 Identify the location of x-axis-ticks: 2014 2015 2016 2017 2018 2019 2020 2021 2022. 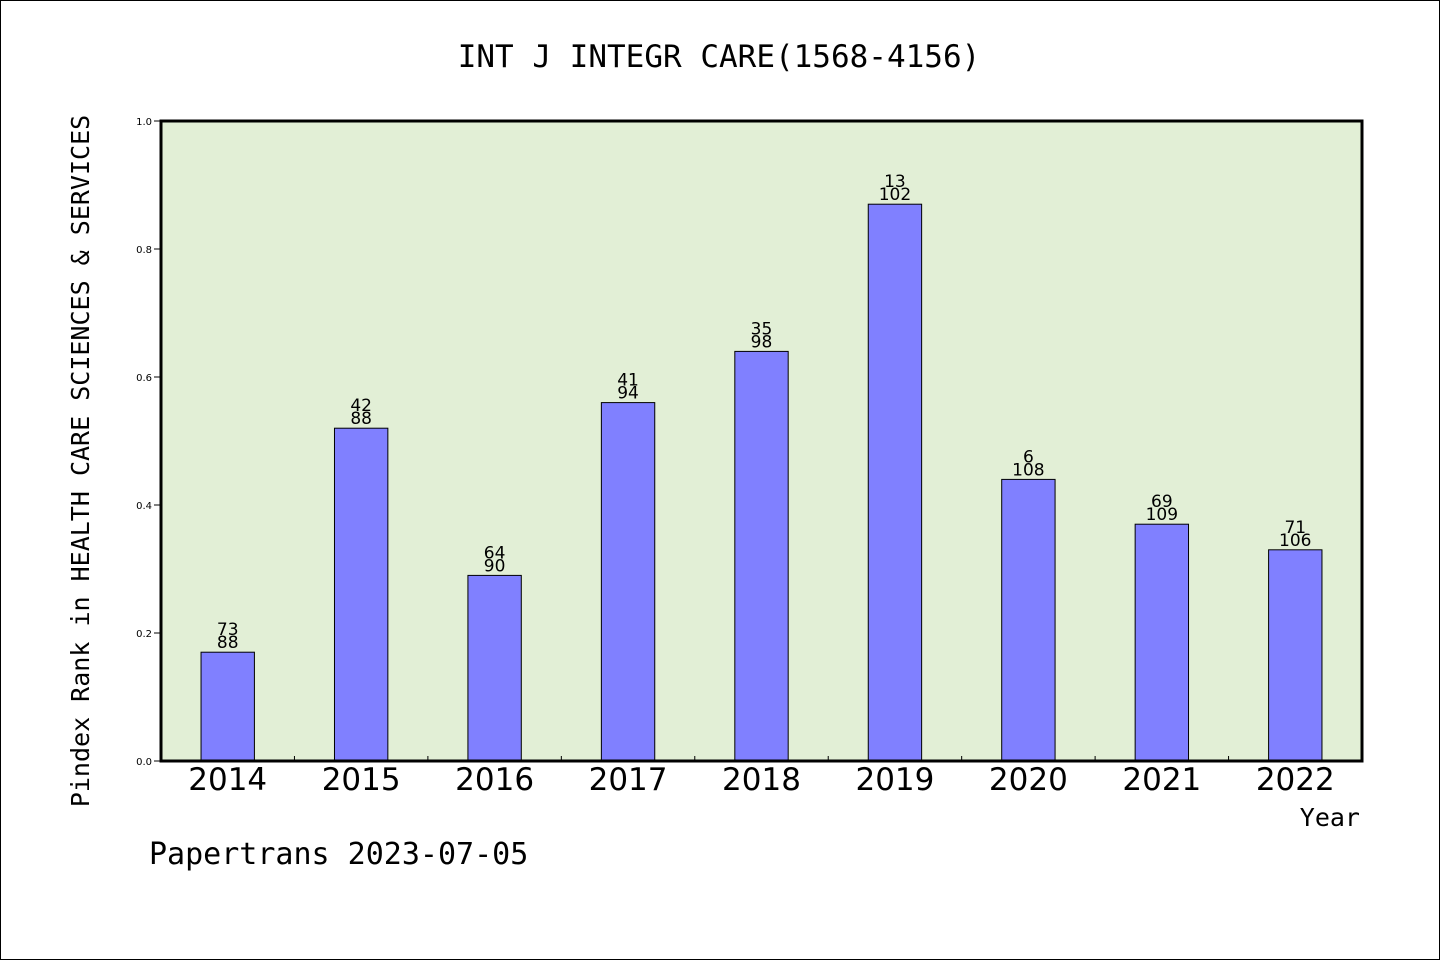
(761, 777).